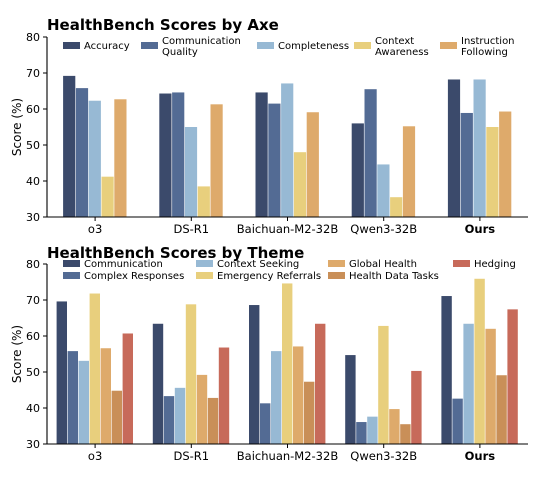 This screenshot has height=479, width=554. Describe the element at coordinates (258, 264) in the screenshot. I see `legend-label: Context Seeking` at that location.